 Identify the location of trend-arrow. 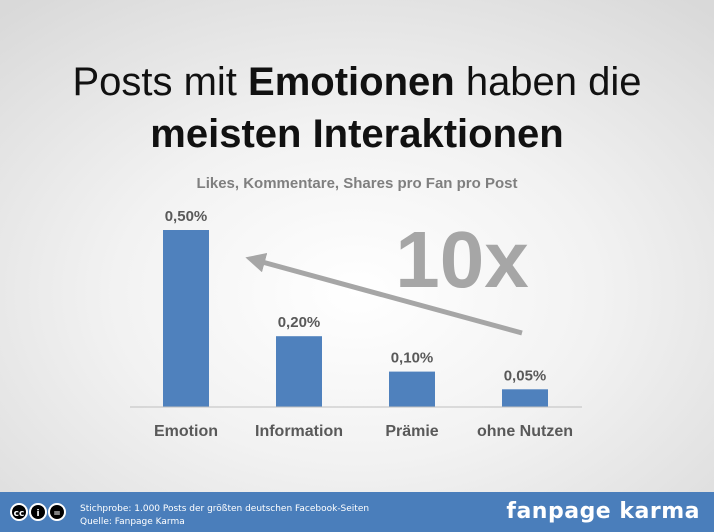
(384, 294).